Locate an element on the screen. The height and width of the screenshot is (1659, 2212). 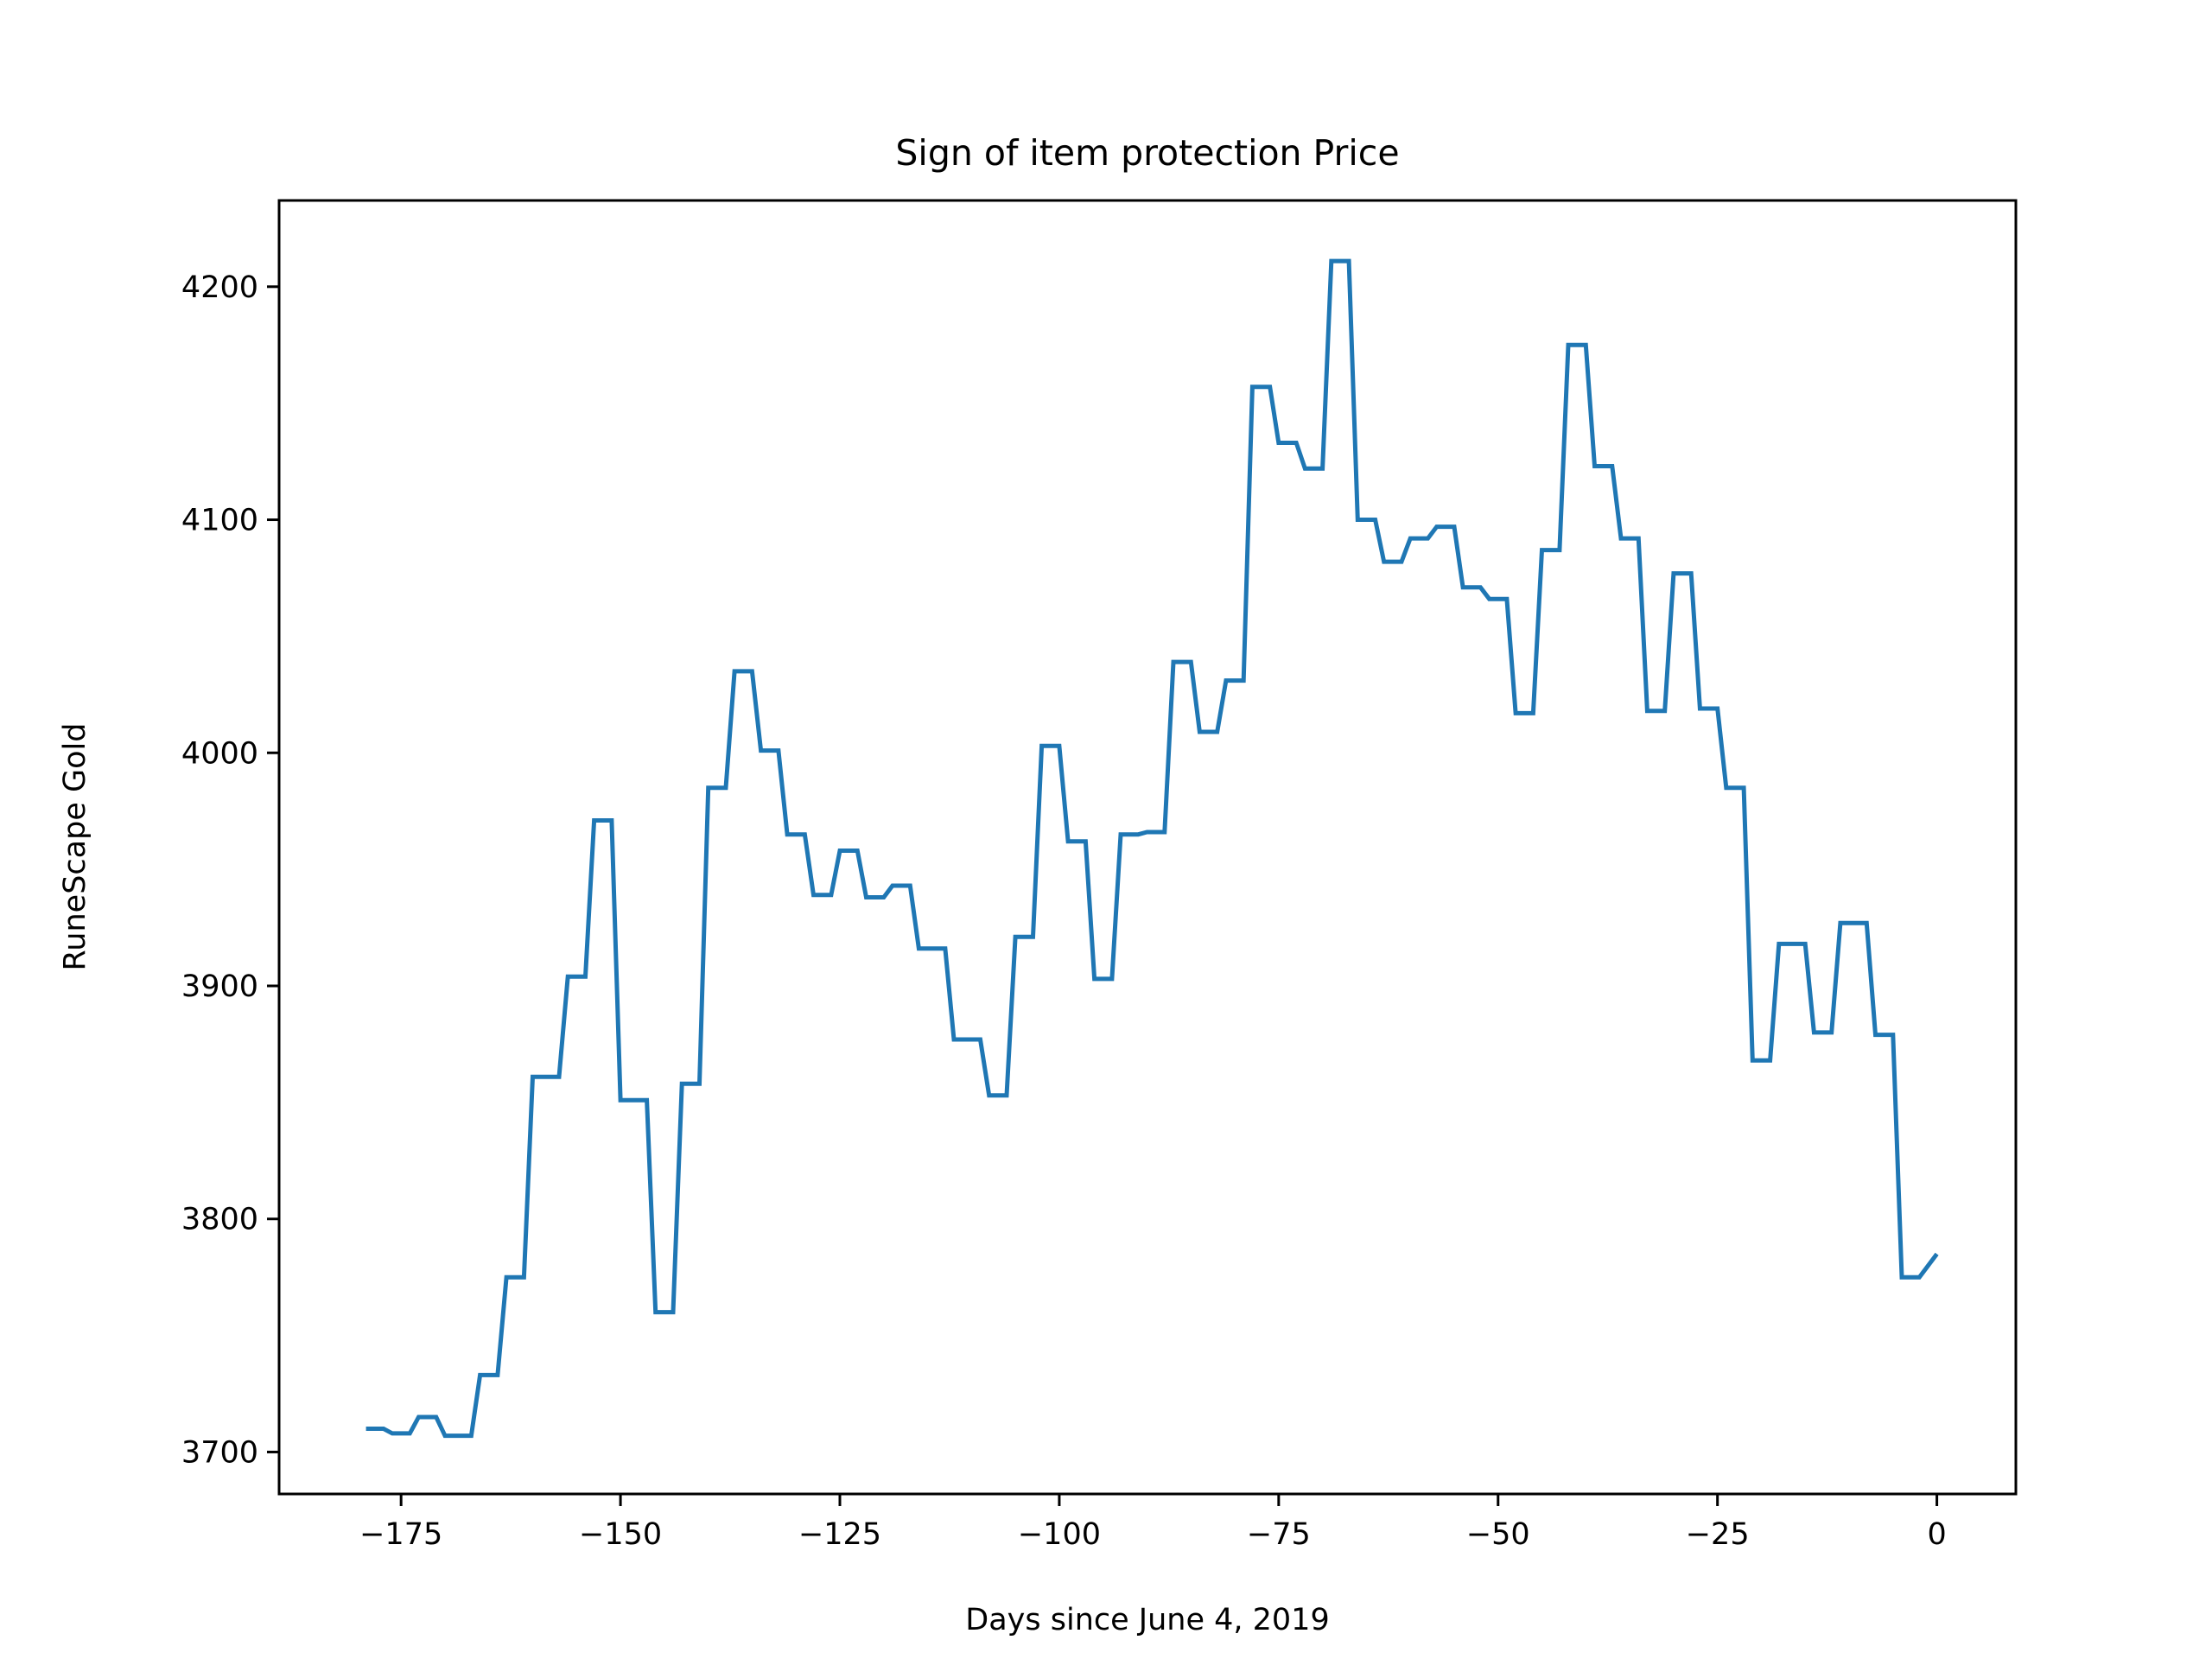
x-tick-label: −50 is located at coordinates (1498, 1534).